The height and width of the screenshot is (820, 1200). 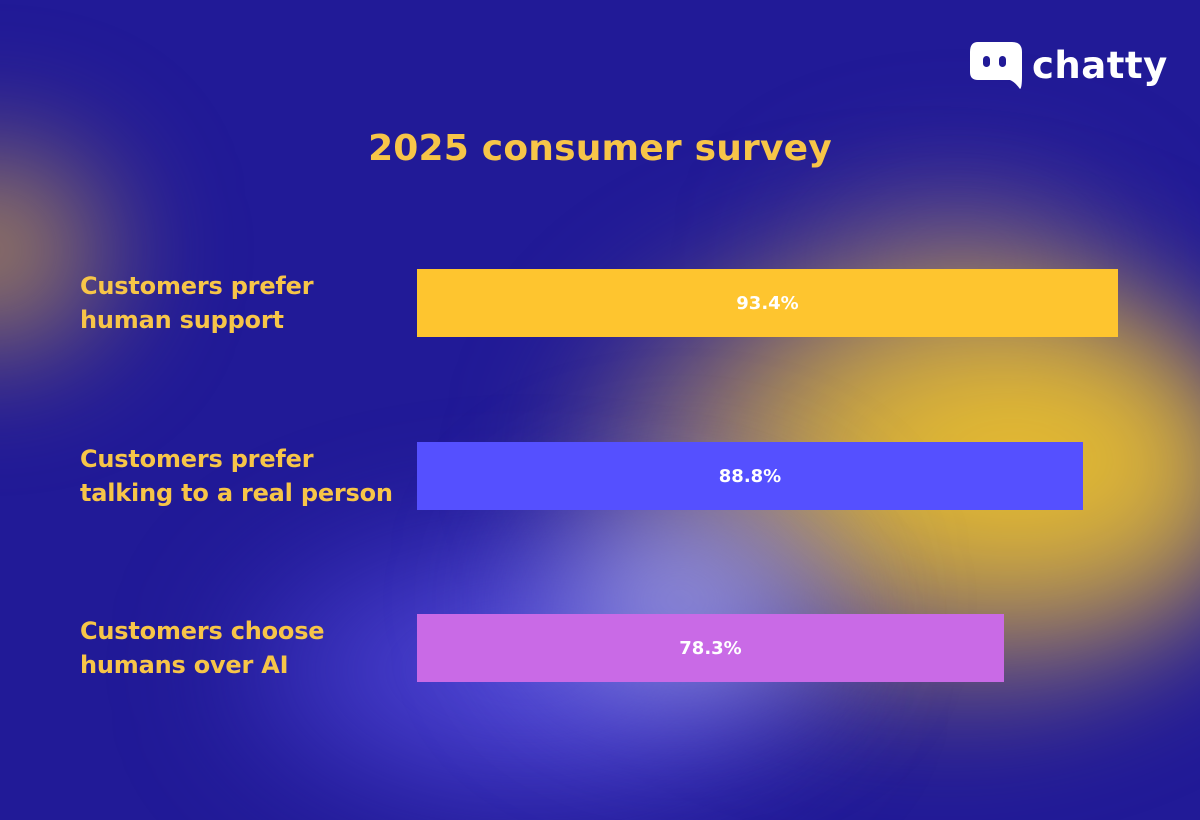 What do you see at coordinates (236, 493) in the screenshot?
I see `category-label-line: talking to a real person` at bounding box center [236, 493].